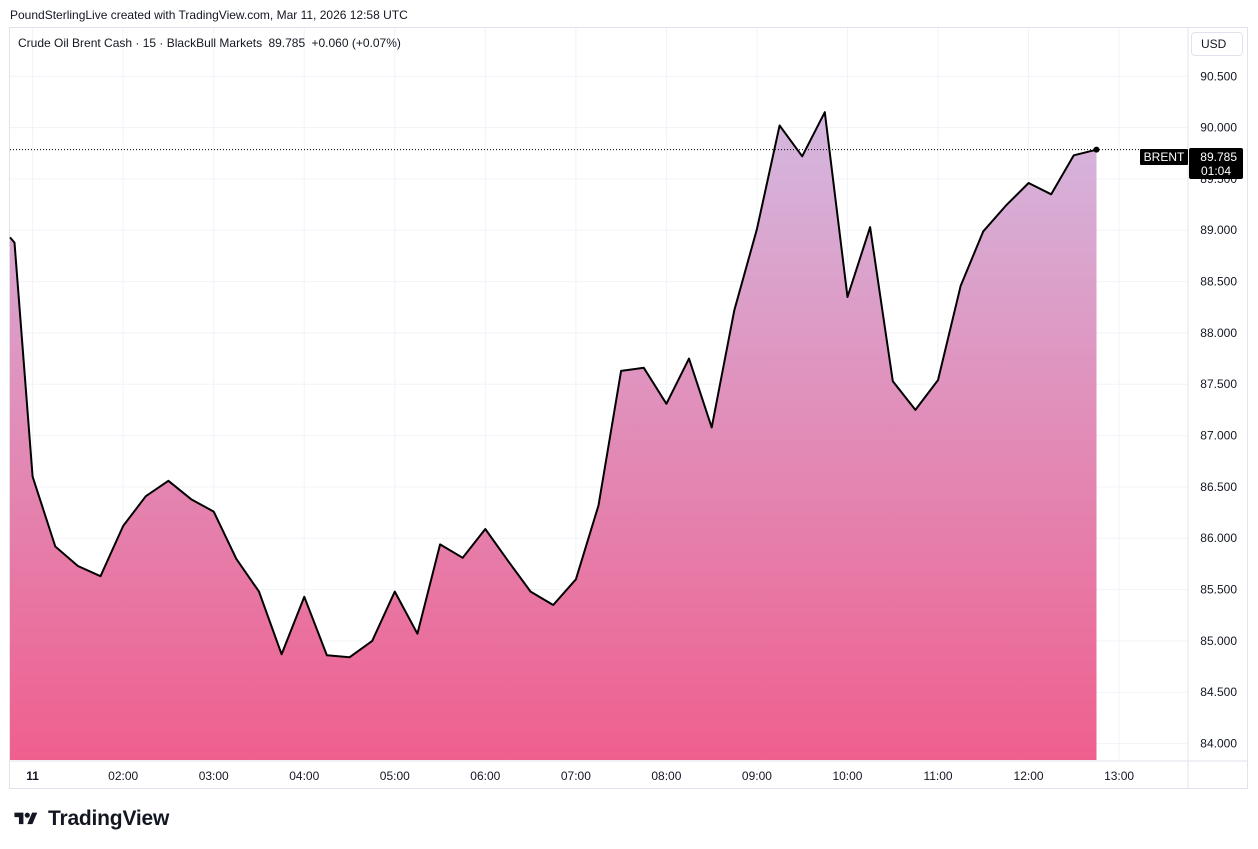 Image resolution: width=1258 pixels, height=849 pixels. What do you see at coordinates (666, 776) in the screenshot?
I see `x-tick-label: 08:00` at bounding box center [666, 776].